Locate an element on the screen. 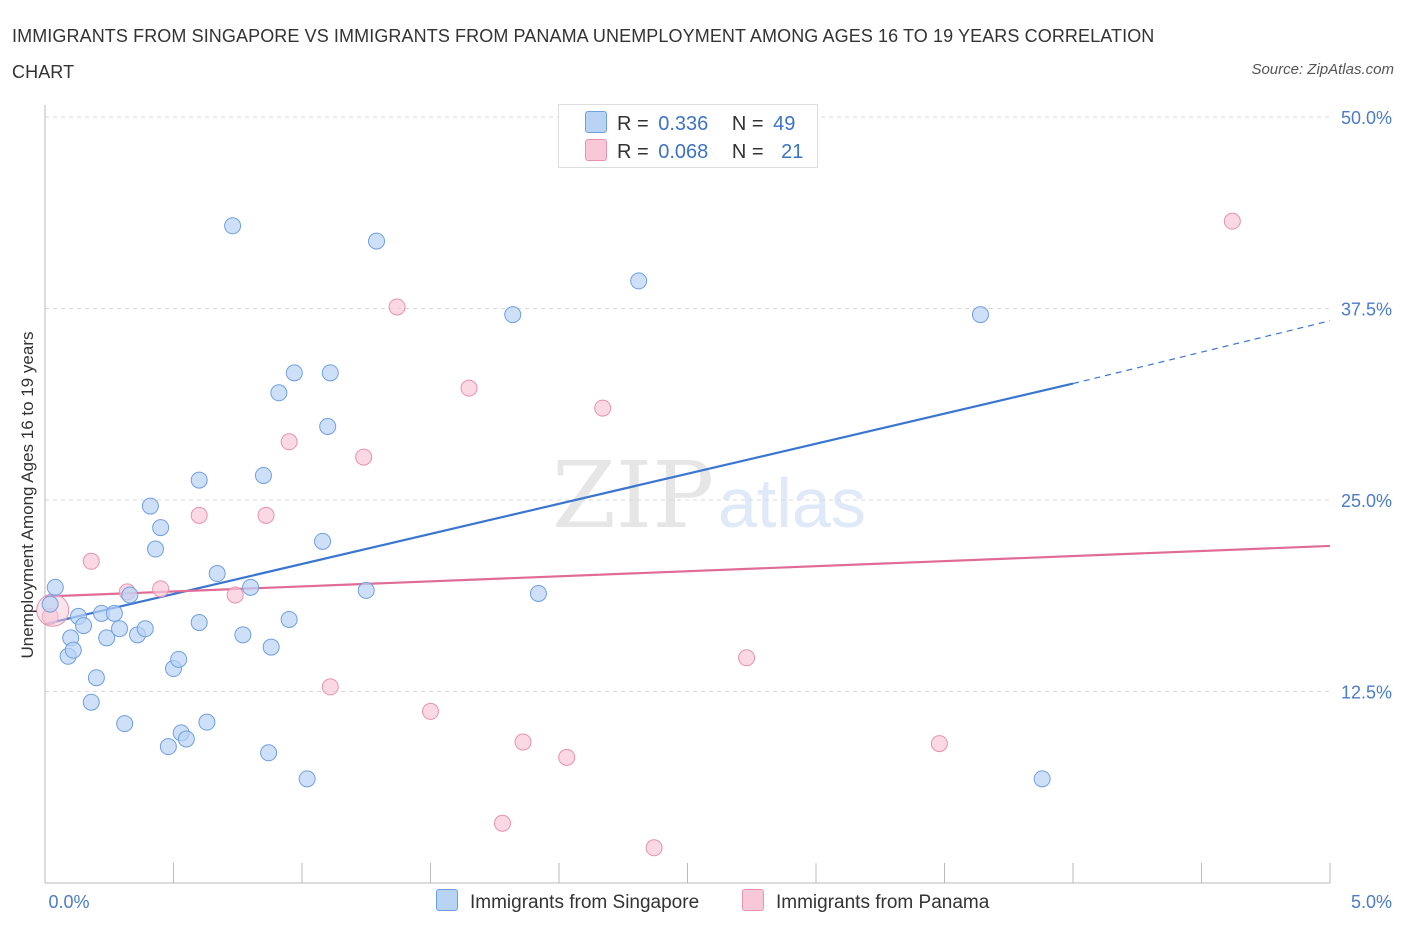  y-axis-label: Unemployment Among Ages 16 to 19 years is located at coordinates (27, 495).